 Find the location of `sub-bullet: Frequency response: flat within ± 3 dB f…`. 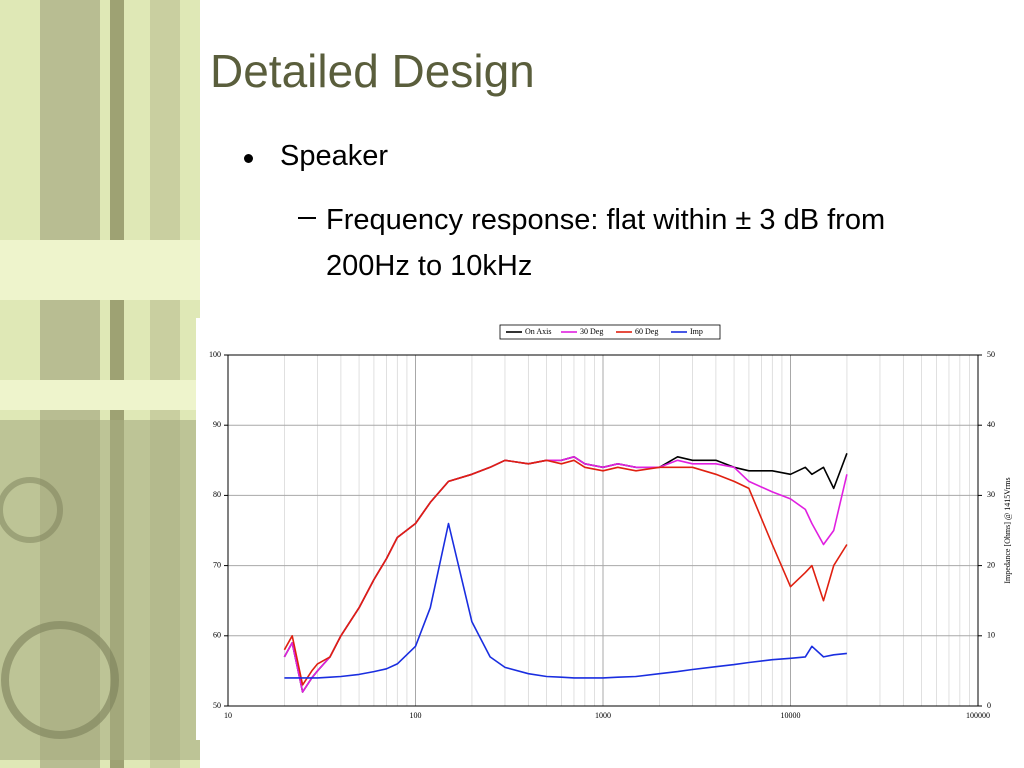

sub-bullet: Frequency response: flat within ± 3 dB f… is located at coordinates (606, 243).